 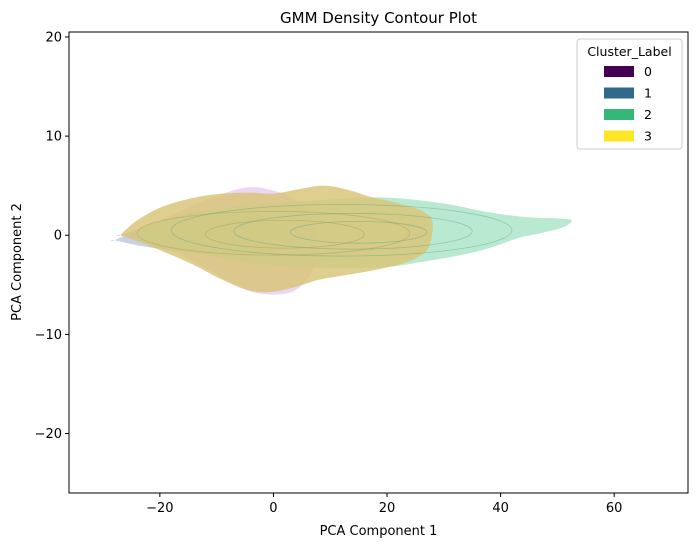 What do you see at coordinates (273, 508) in the screenshot?
I see `x-tick-label: 0` at bounding box center [273, 508].